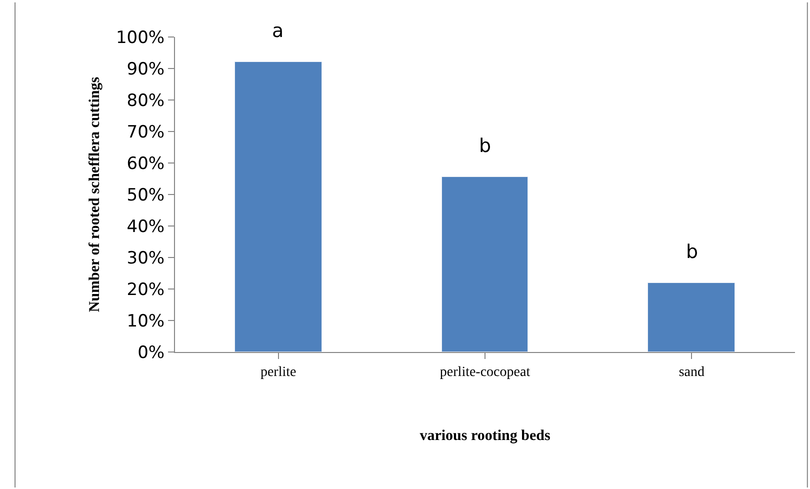 The width and height of the screenshot is (810, 489). Describe the element at coordinates (145, 69) in the screenshot. I see `y-tick-label: 90%` at that location.